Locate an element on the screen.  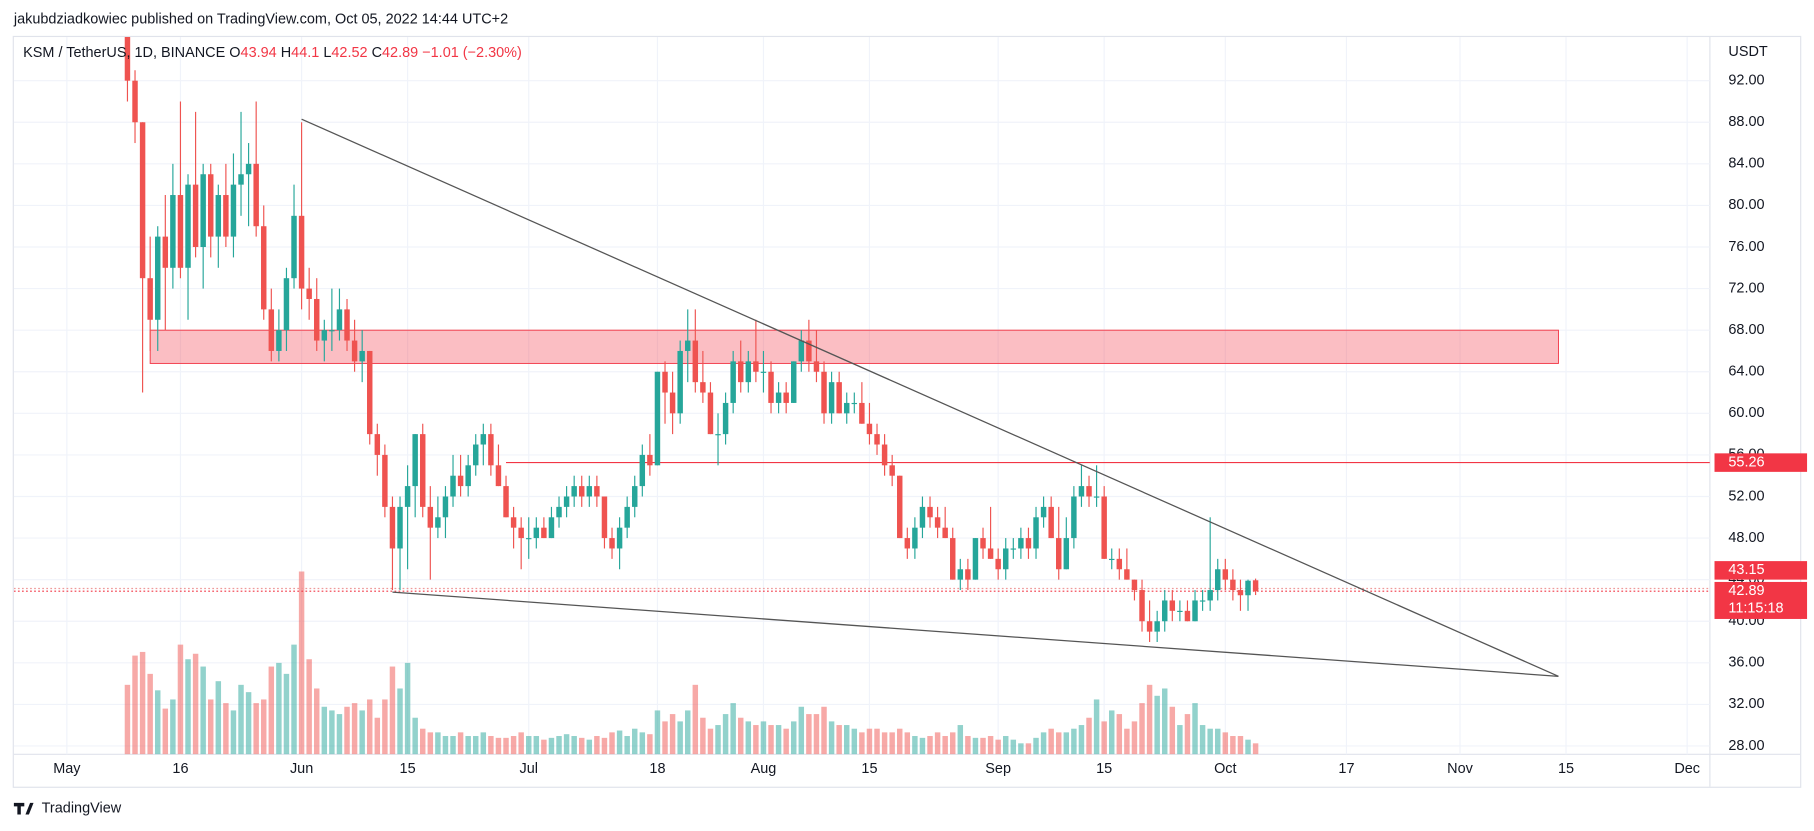
y-tick-label: 80.00 is located at coordinates (1746, 205).